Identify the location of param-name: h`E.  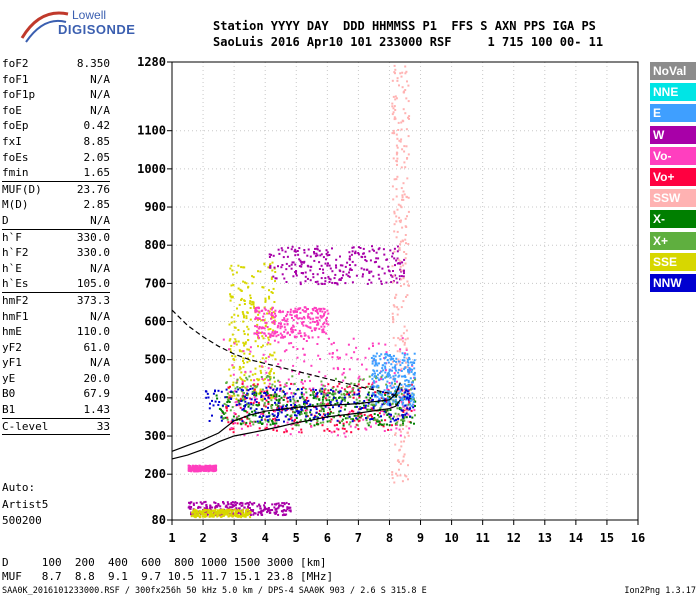
(12, 268).